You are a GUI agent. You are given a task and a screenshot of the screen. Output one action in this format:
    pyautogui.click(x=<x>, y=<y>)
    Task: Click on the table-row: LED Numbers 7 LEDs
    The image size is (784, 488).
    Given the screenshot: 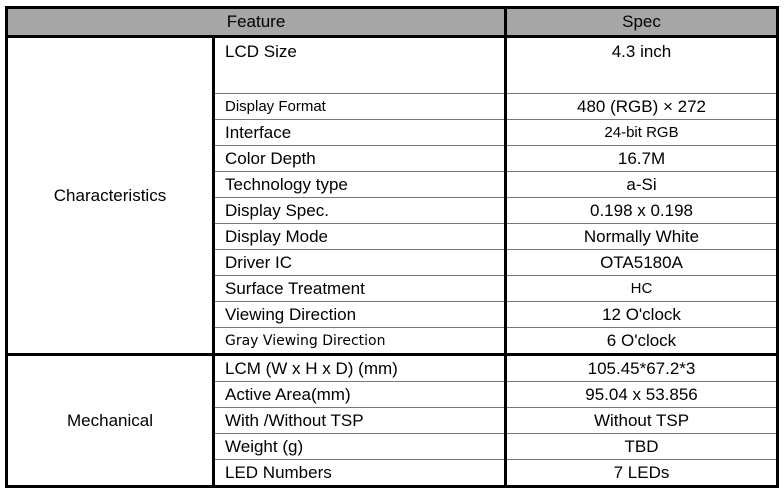 What is the action you would take?
    pyautogui.click(x=392, y=473)
    